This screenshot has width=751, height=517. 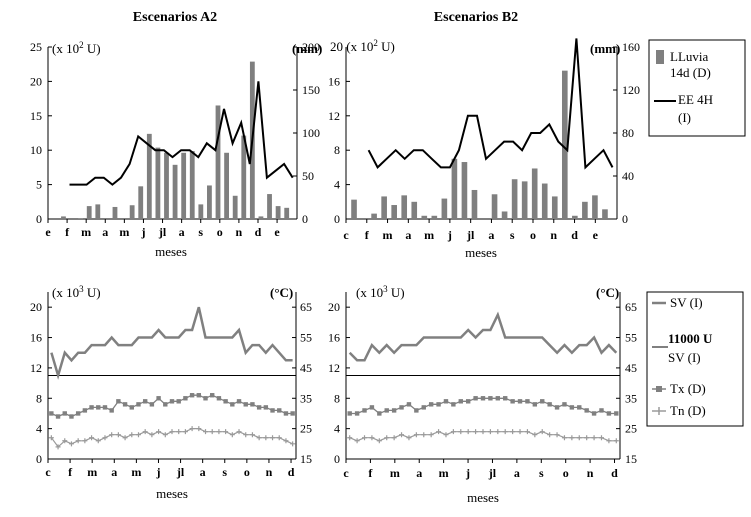 What do you see at coordinates (689, 56) in the screenshot?
I see `legend-rain-label-1: LLuvia` at bounding box center [689, 56].